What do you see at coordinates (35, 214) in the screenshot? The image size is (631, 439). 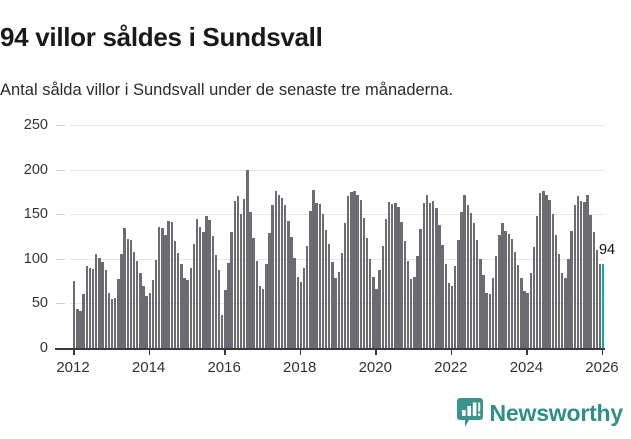 I see `y-tick-label: 150` at bounding box center [35, 214].